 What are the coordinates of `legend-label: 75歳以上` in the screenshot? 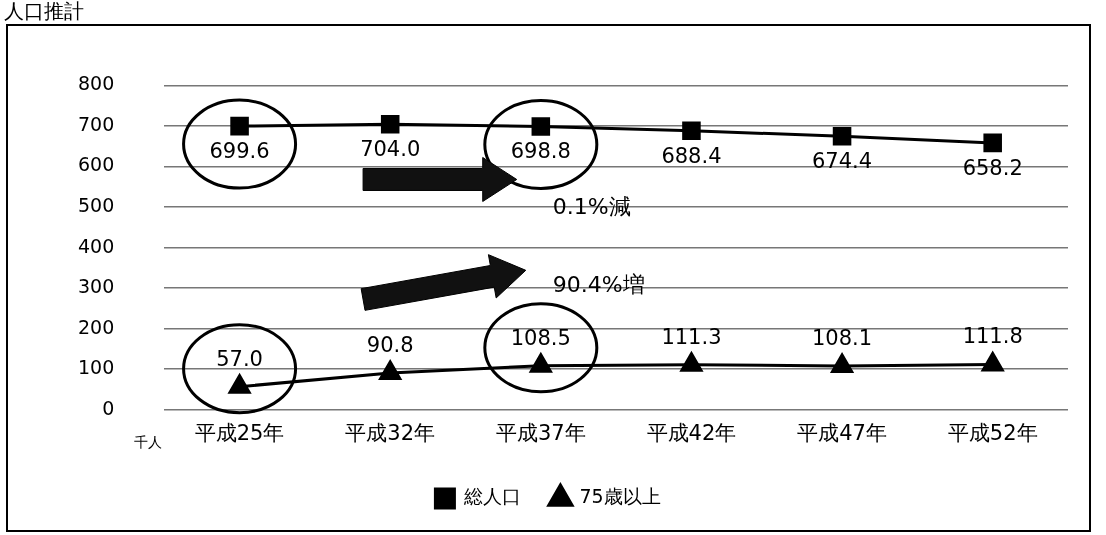 It's located at (620, 496).